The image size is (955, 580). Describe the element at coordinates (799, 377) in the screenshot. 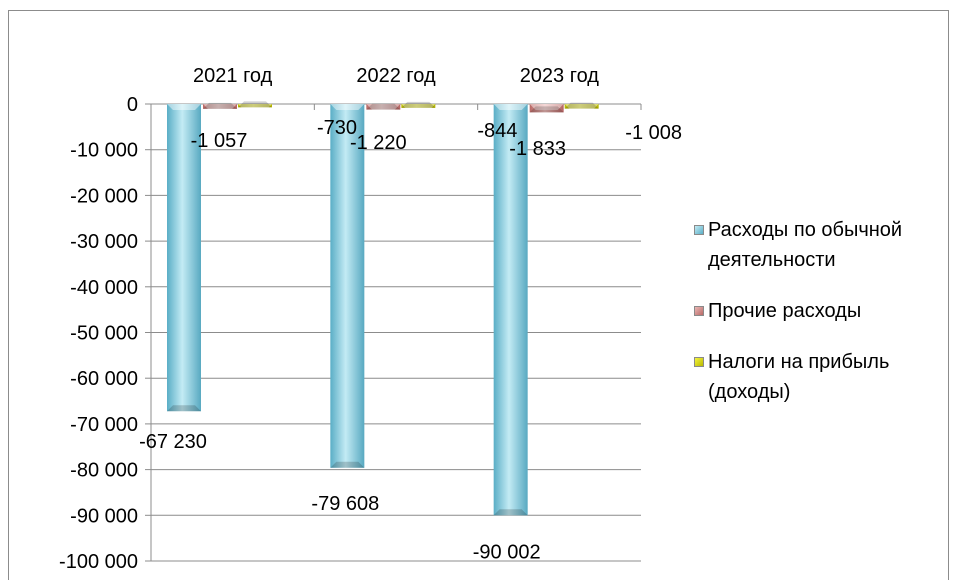

I see `legend-label: Налоги на прибыль (доходы)` at that location.